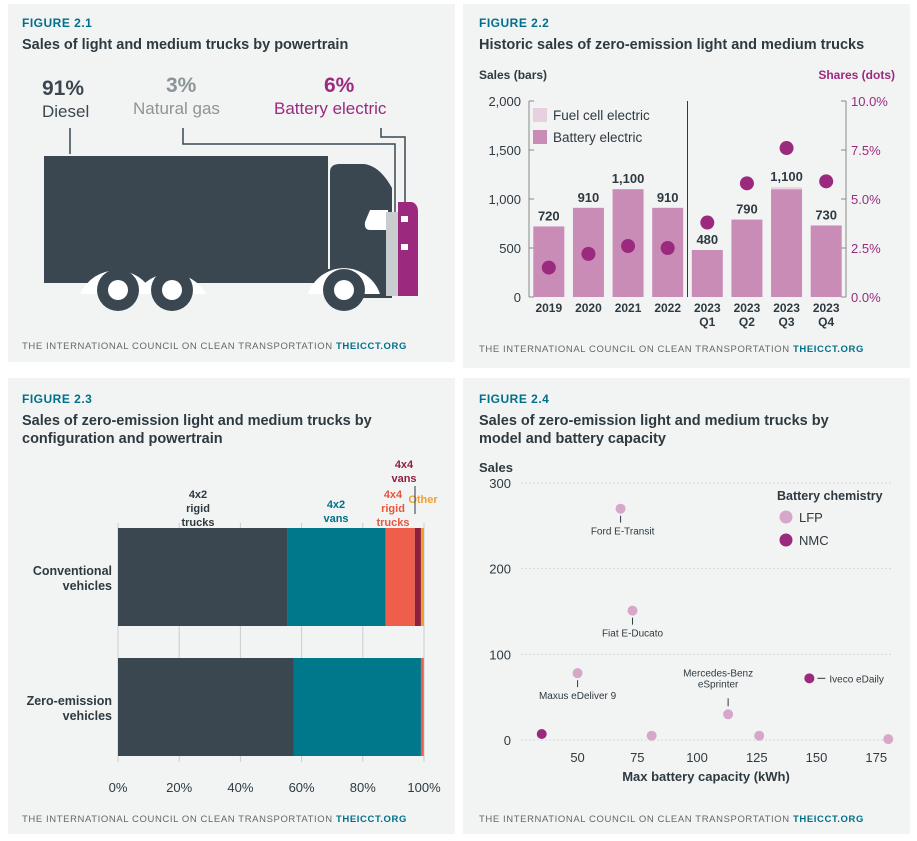 The image size is (917, 841). What do you see at coordinates (339, 85) in the screenshot?
I see `battery-electric-pct: 6%` at bounding box center [339, 85].